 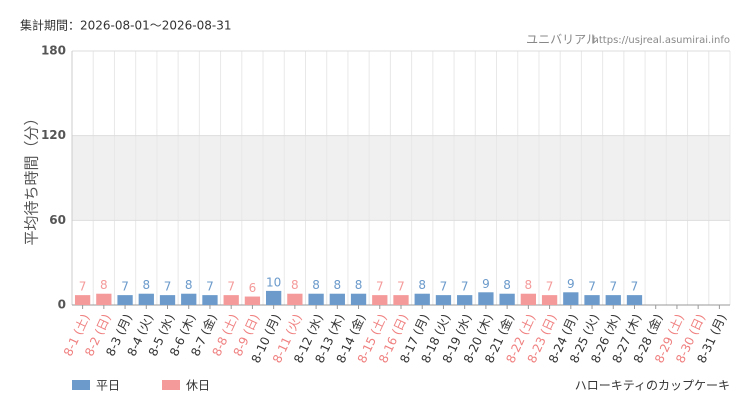 I want to click on legend-label: 休日, so click(x=198, y=386).